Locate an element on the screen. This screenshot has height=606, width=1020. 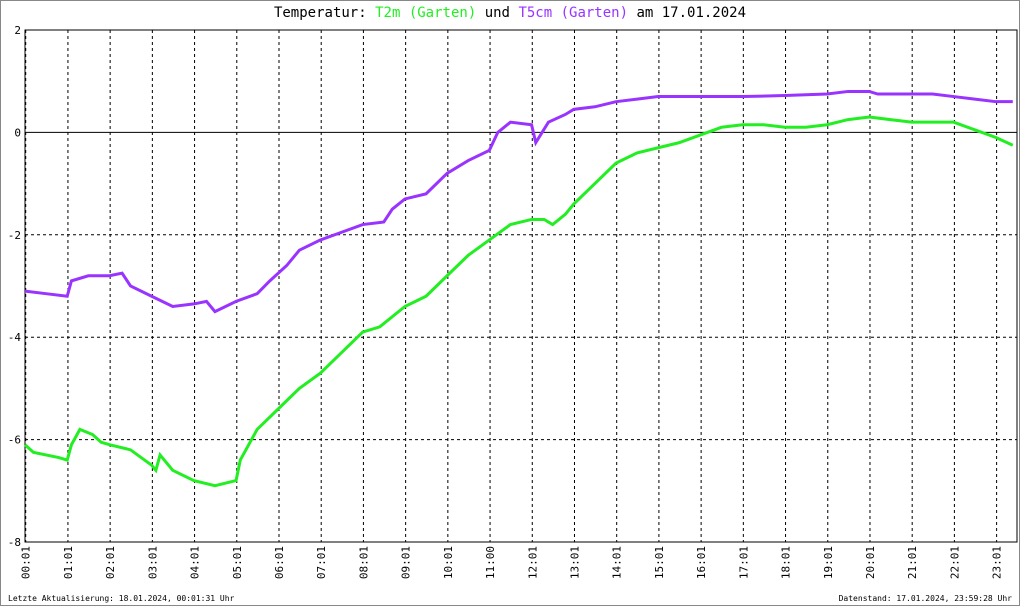
x-tick-label: 07:01 is located at coordinates (321, 562).